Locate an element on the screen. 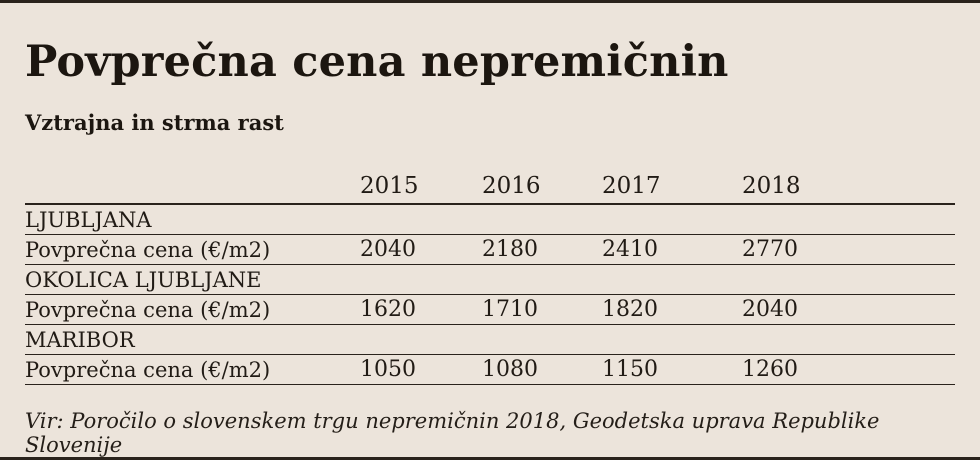 The width and height of the screenshot is (980, 460). table-row: Povprečna cena (€/m2) 1620 1710 1820 2040 is located at coordinates (490, 310).